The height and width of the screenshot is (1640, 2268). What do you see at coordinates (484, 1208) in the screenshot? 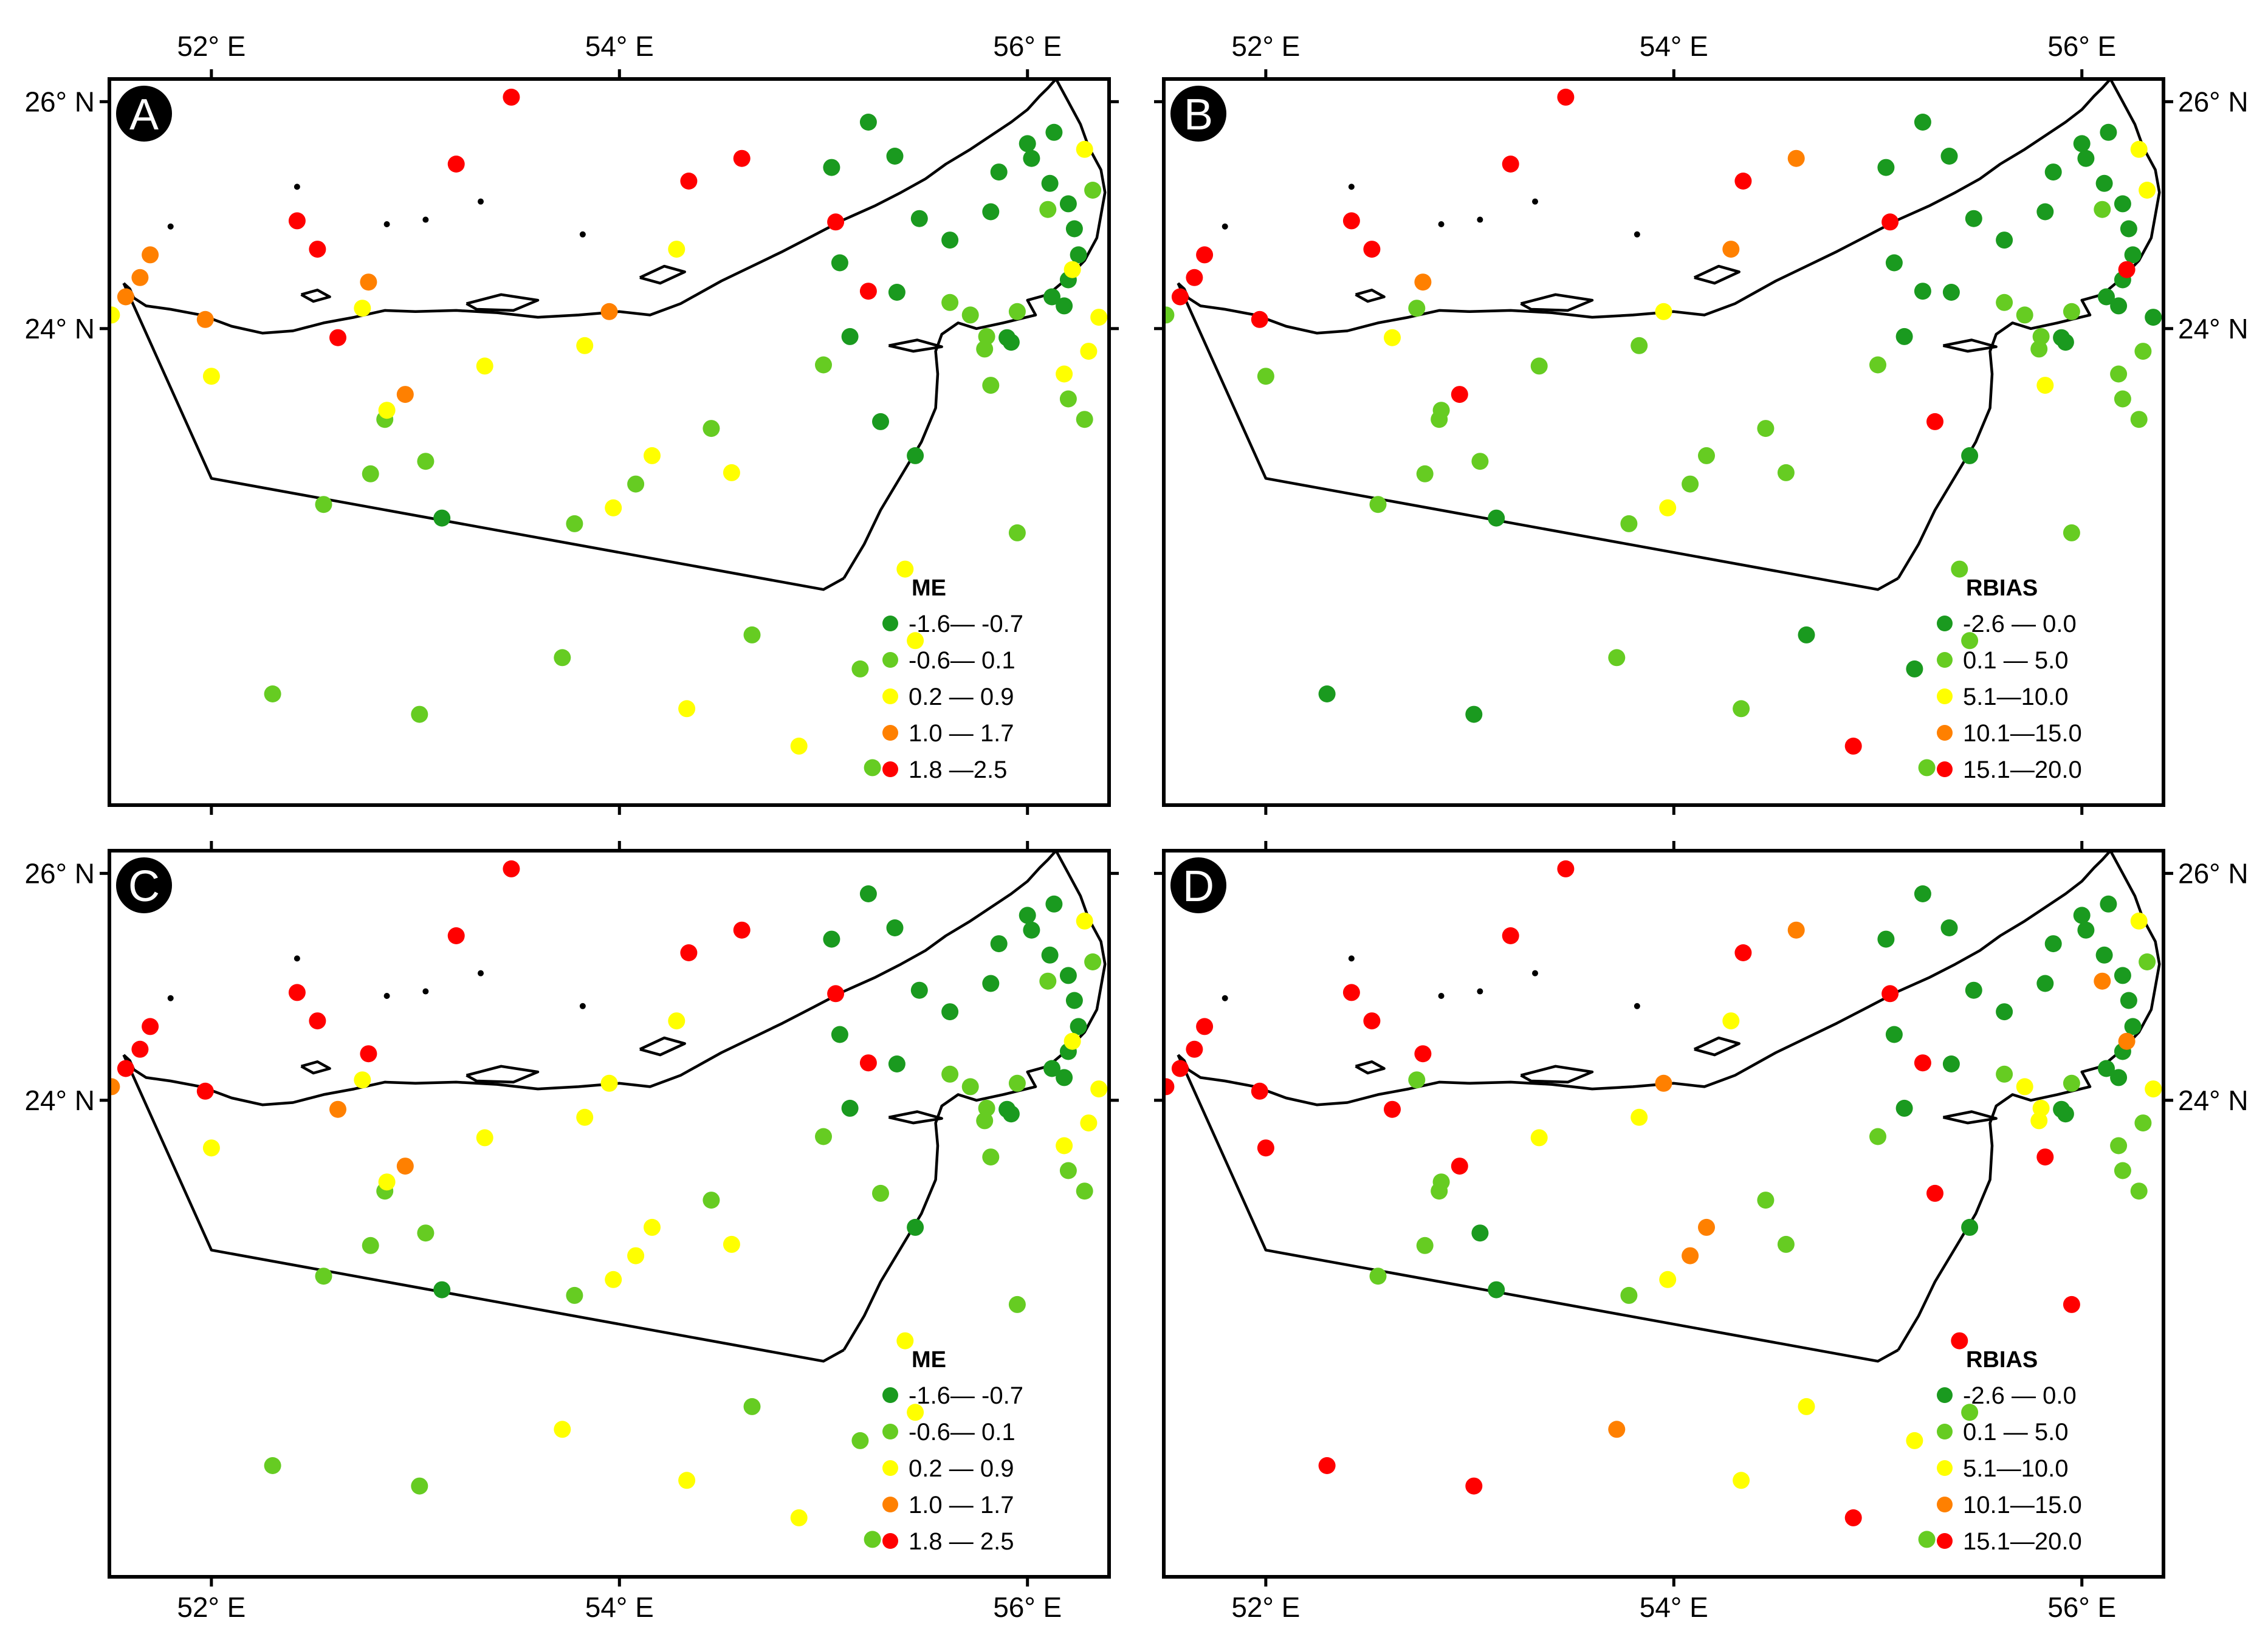
I see `southern-border` at bounding box center [484, 1208].